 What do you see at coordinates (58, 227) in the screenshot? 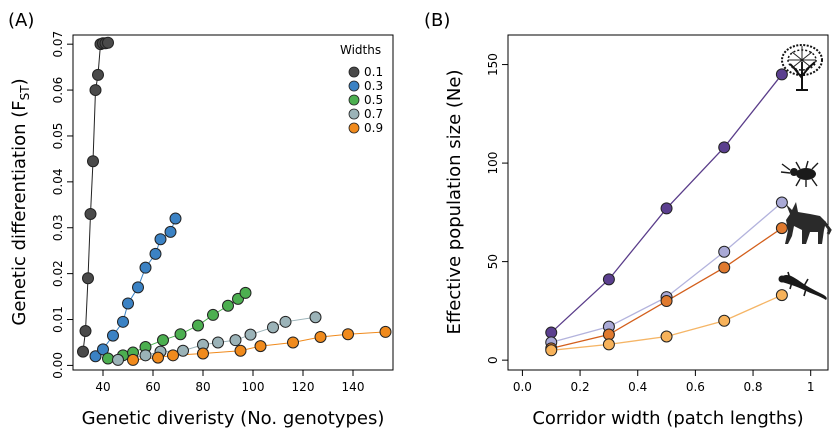
I see `y-tick-label: 0.03` at bounding box center [58, 227].